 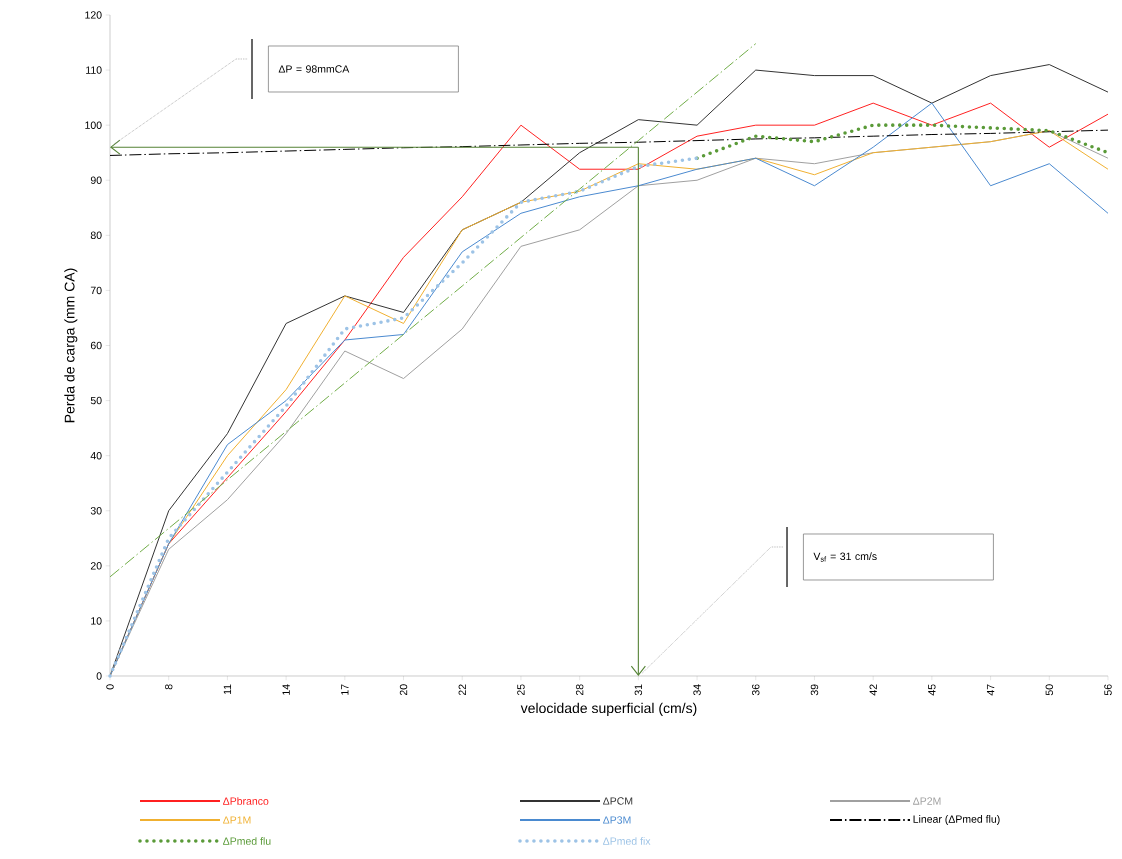 I want to click on y-axis-title: Perda de carga (mm CA), so click(x=71, y=345).